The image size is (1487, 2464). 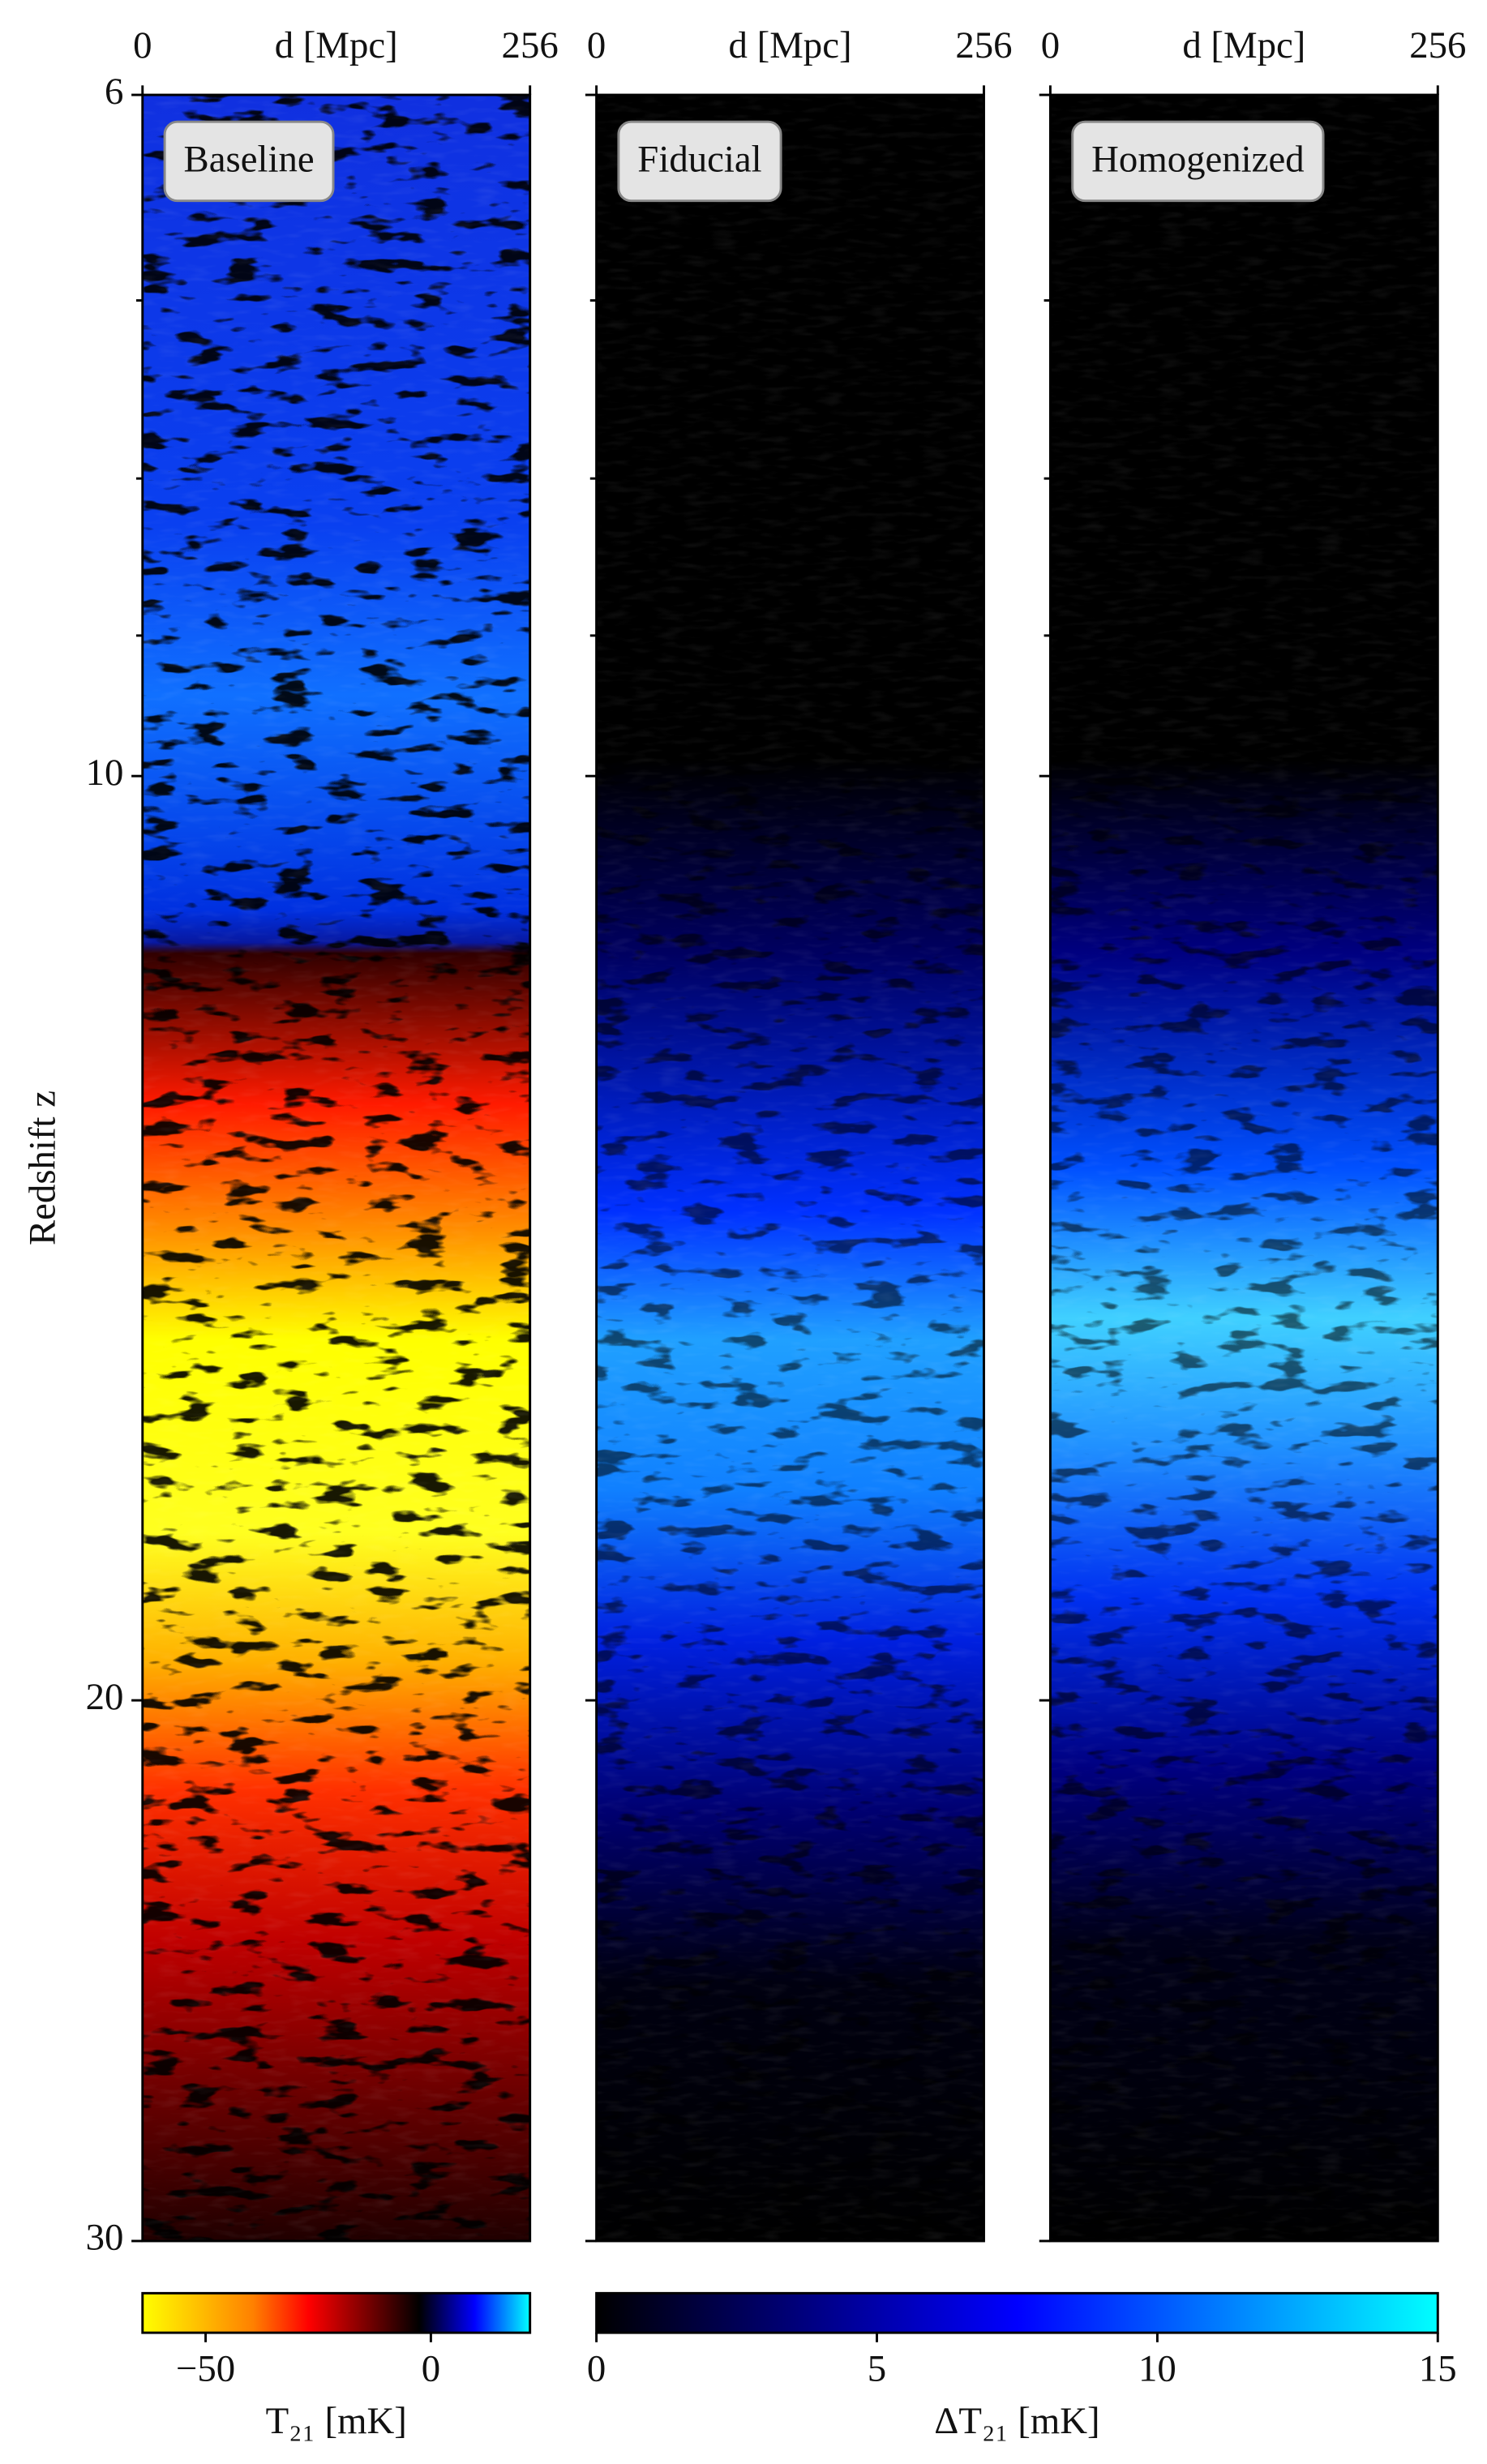 I want to click on panel-title: Homogenized, so click(x=1198, y=160).